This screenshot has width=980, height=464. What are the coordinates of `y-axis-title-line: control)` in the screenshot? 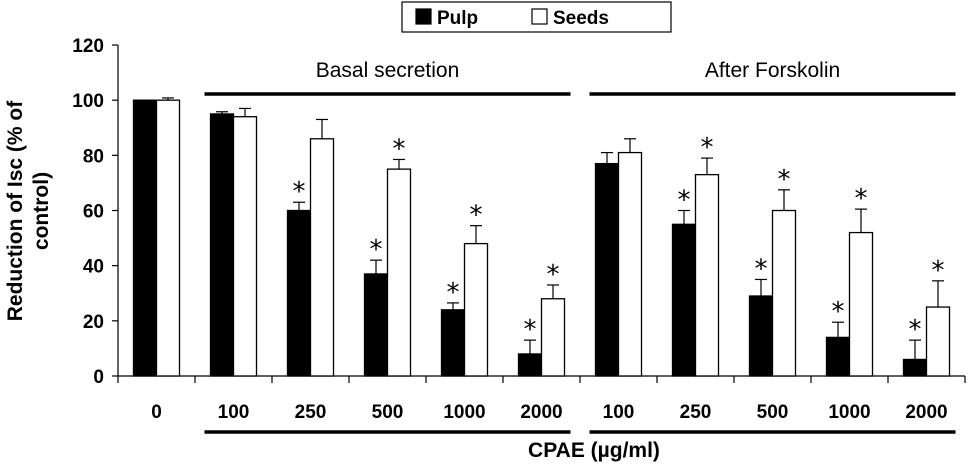 It's located at (41, 211).